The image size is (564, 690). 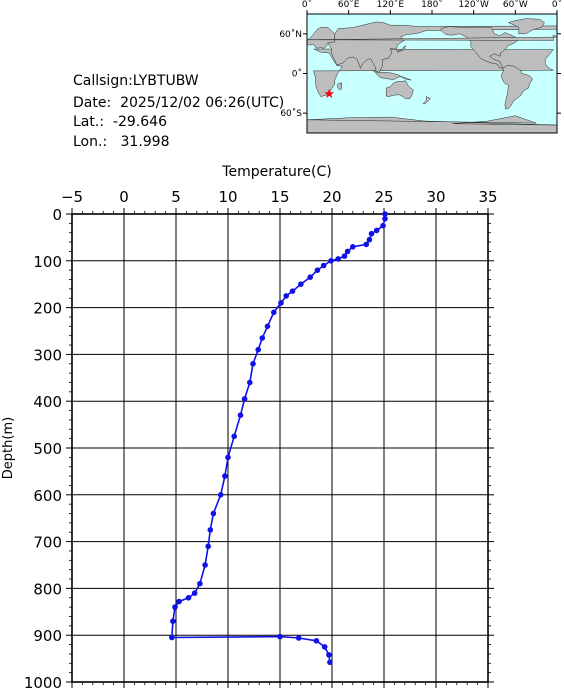 I want to click on map-lon-label: 120˚E, so click(x=391, y=5).